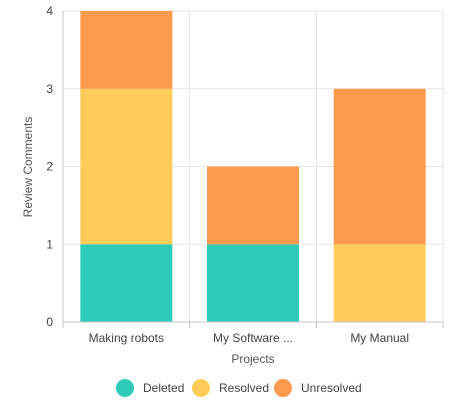  What do you see at coordinates (49, 244) in the screenshot?
I see `y-tick-label: 1` at bounding box center [49, 244].